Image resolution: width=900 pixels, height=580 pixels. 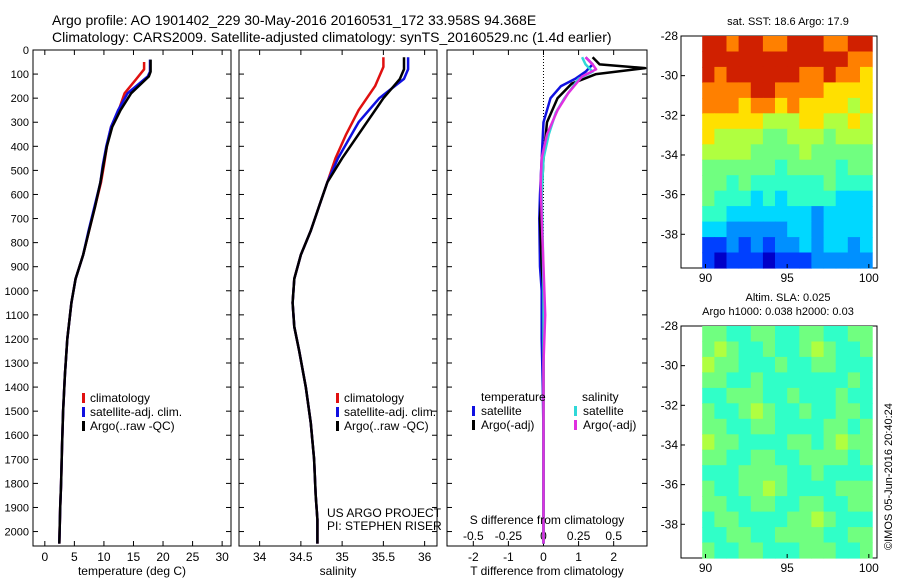 I want to click on legend-label: Argo(..raw -QC), so click(x=386, y=426).